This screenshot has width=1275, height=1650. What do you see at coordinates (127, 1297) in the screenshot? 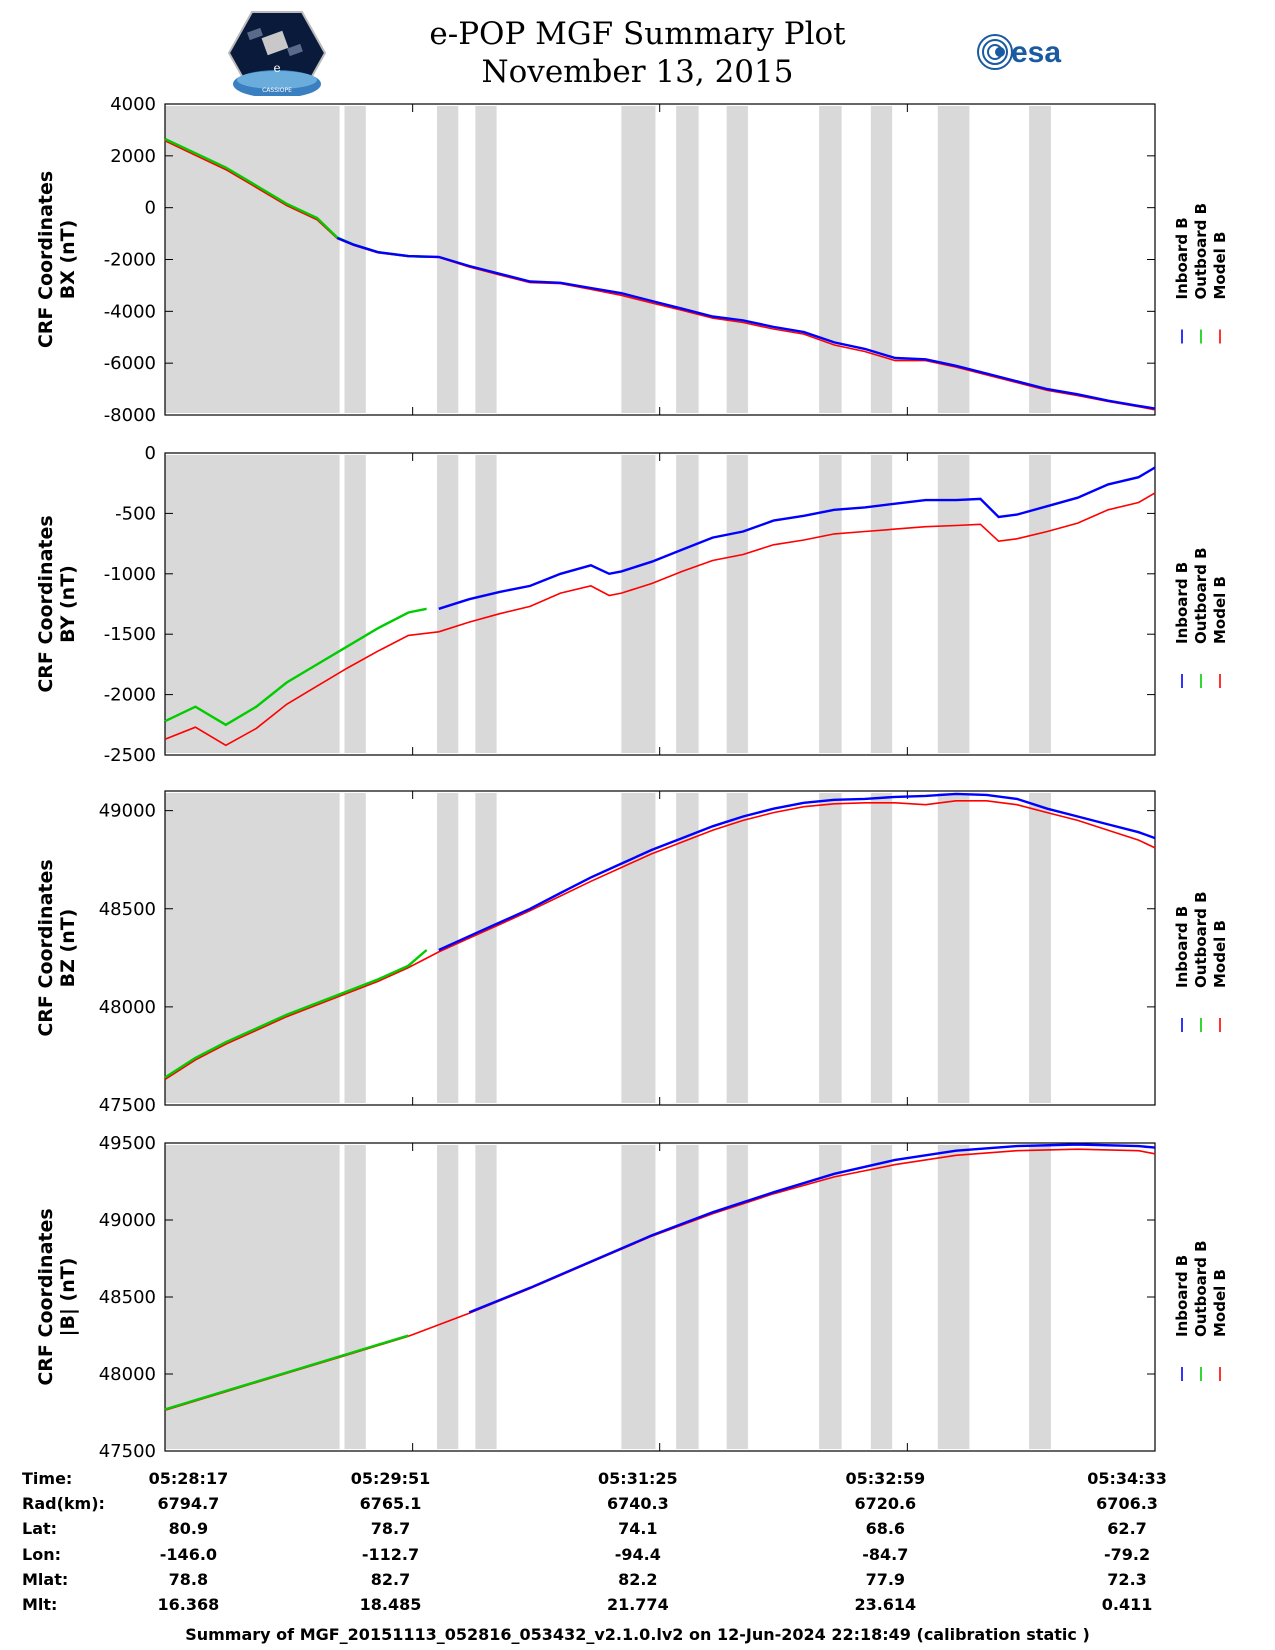
I see `y-tick-label: 48500` at bounding box center [127, 1297].